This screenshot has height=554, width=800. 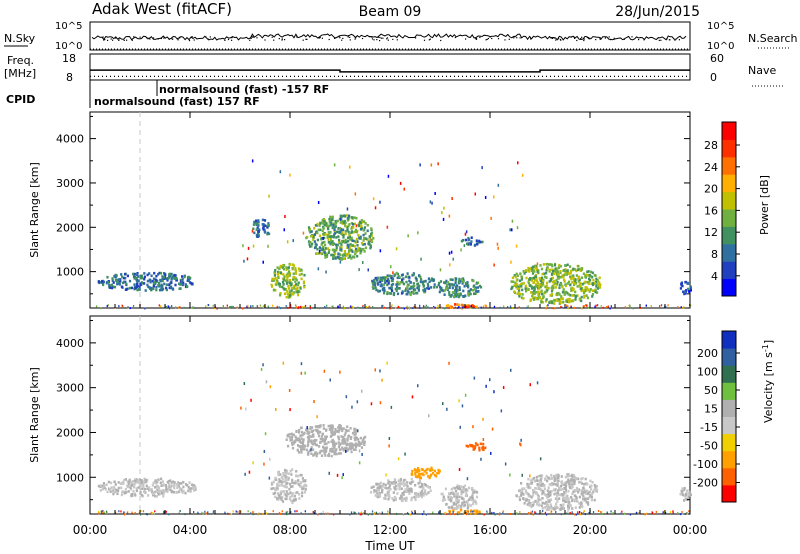 What do you see at coordinates (34, 210) in the screenshot?
I see `power-ylabel: Slant Range [km]` at bounding box center [34, 210].